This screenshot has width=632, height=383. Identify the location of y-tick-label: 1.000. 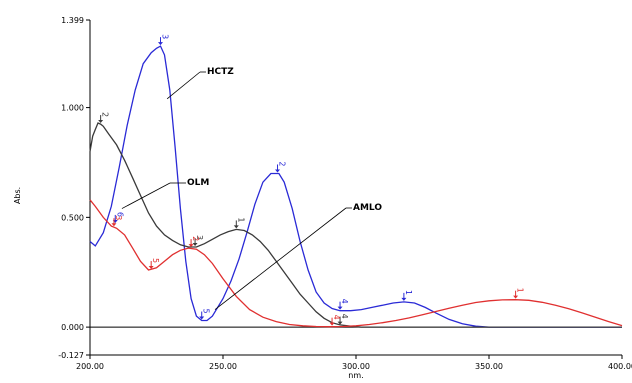
(72, 108).